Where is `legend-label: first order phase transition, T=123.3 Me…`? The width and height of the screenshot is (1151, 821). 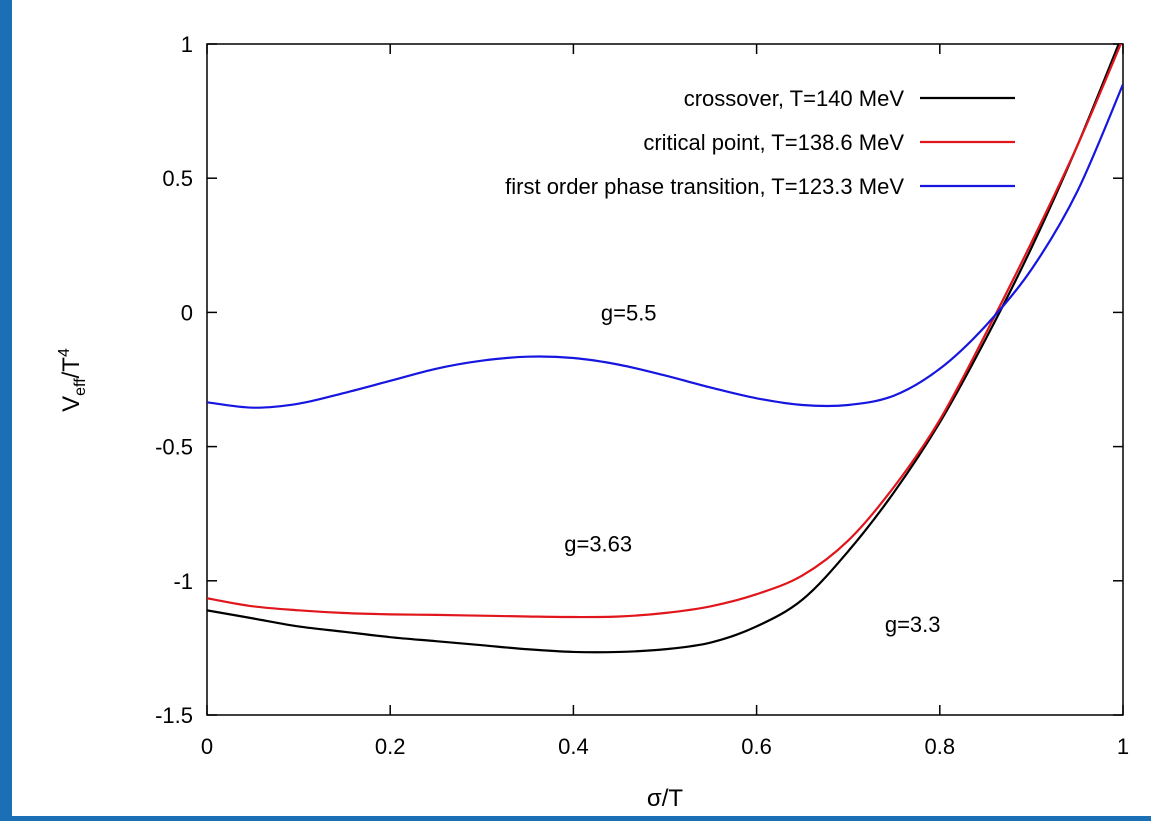
legend-label: first order phase transition, T=123.3 Me… is located at coordinates (704, 186).